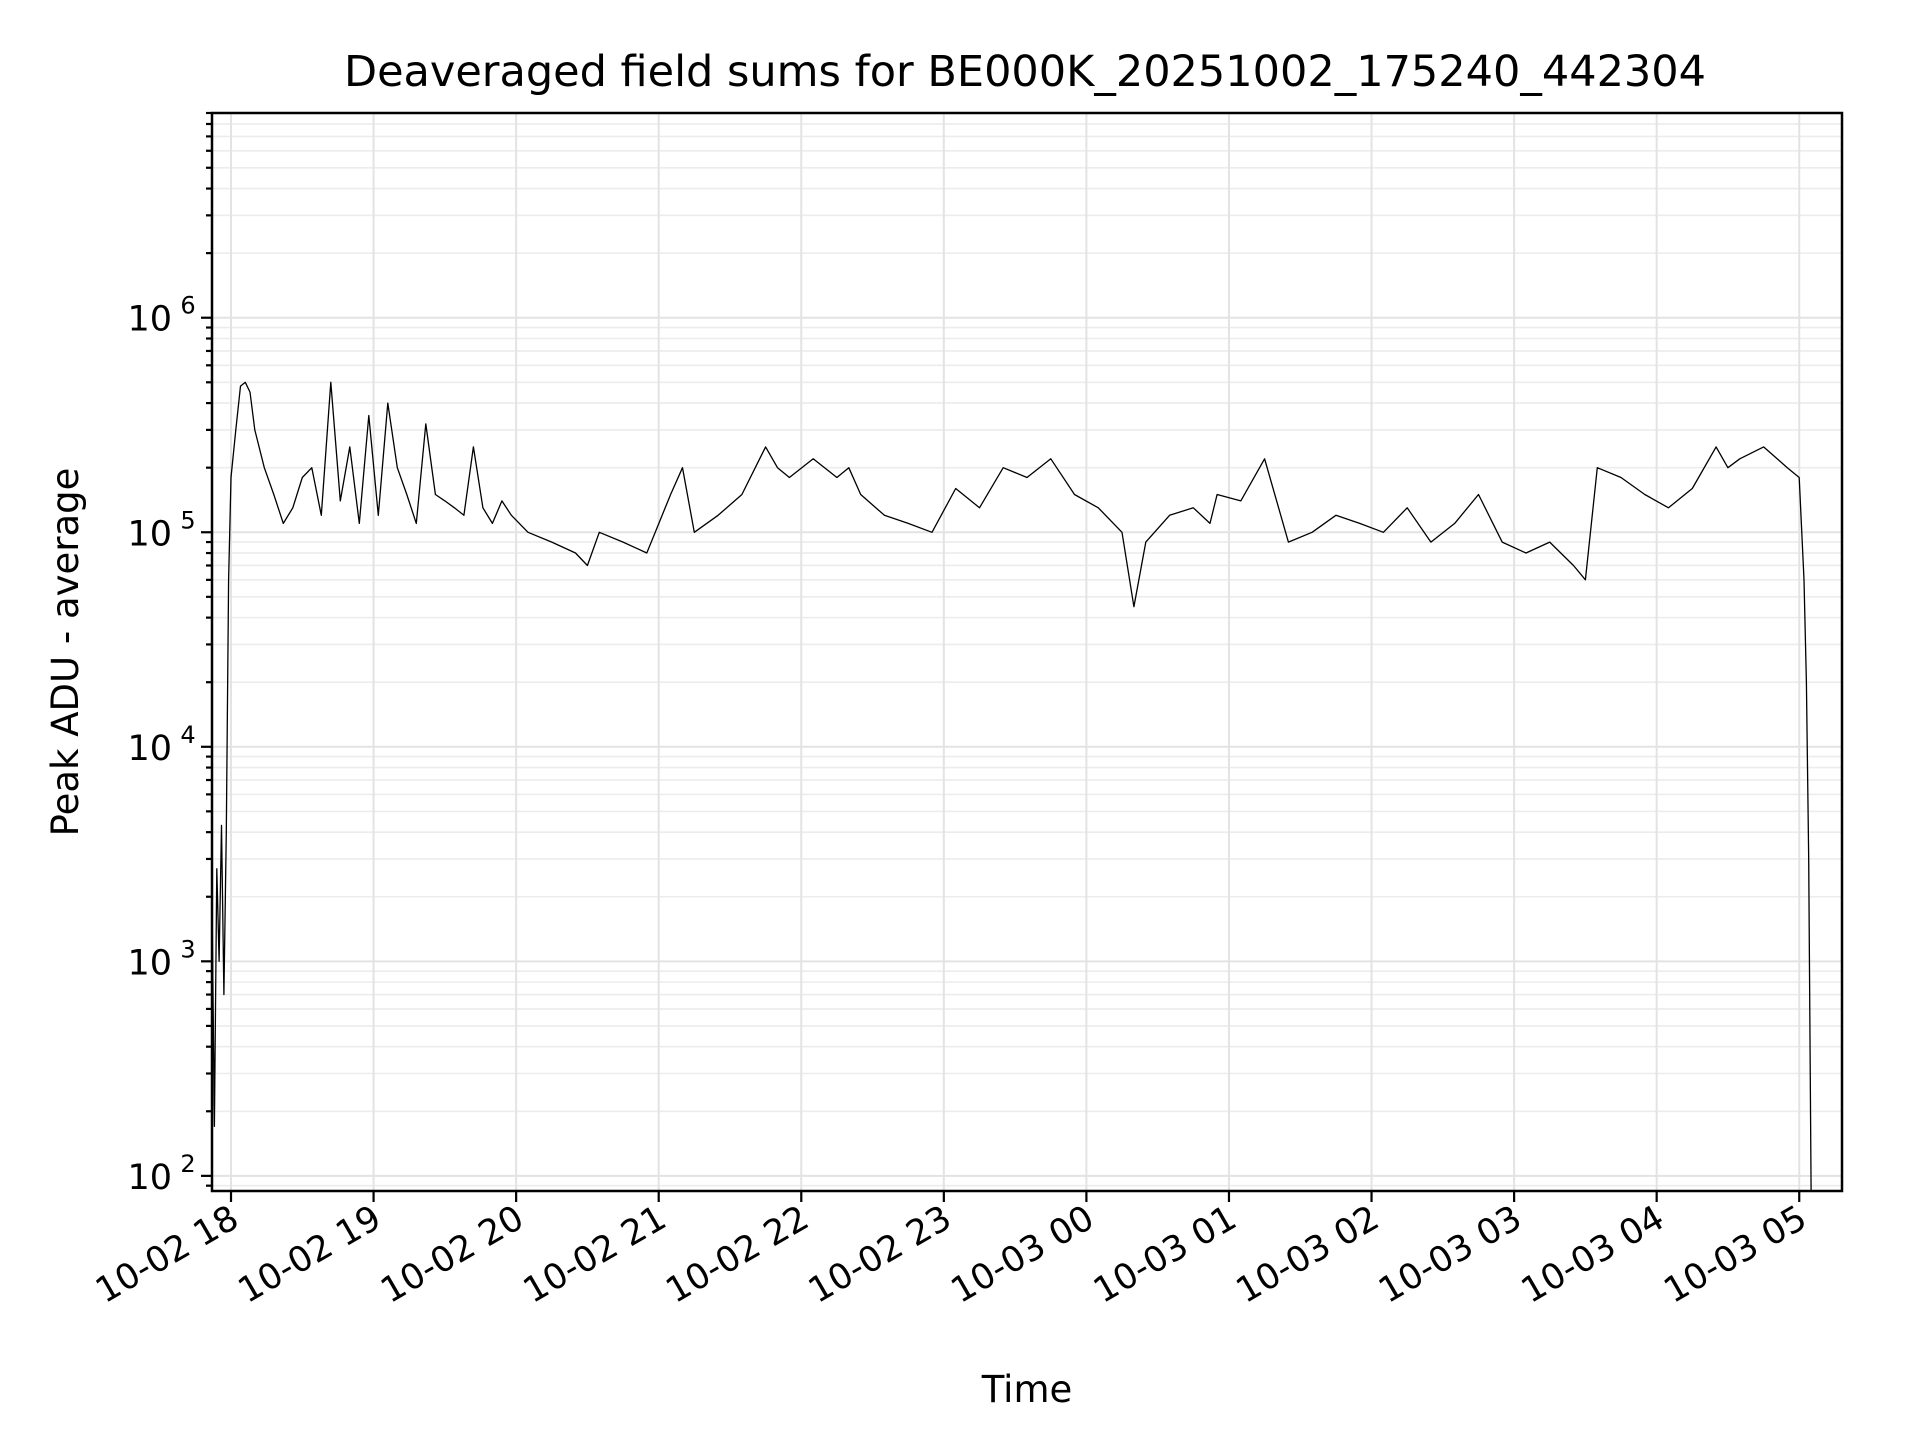 This screenshot has width=1920, height=1440. What do you see at coordinates (187, 306) in the screenshot?
I see `y-tick-exponent: 6` at bounding box center [187, 306].